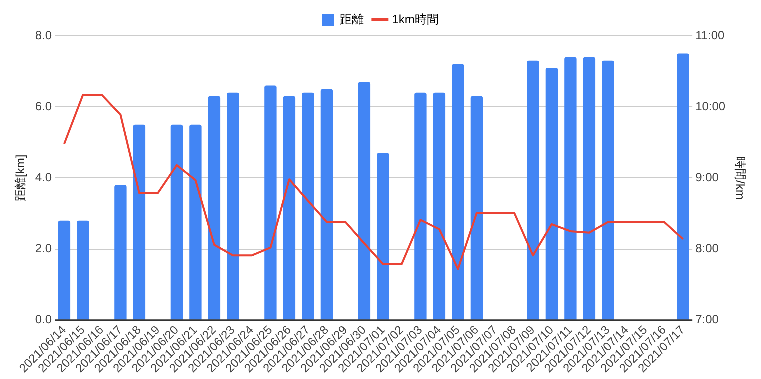 The image size is (761, 379). Describe the element at coordinates (740, 178) in the screenshot. I see `y2-axis-title: 時間/km` at that location.